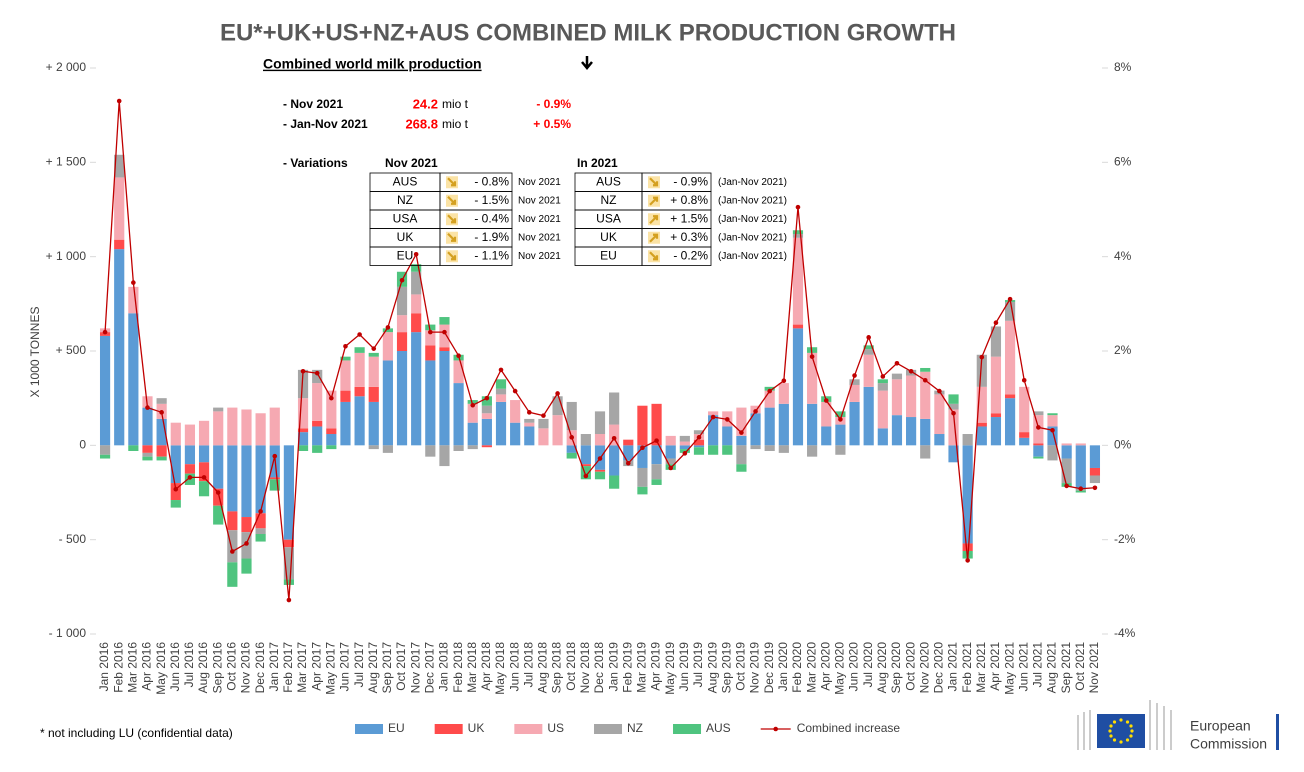 Image resolution: width=1304 pixels, height=772 pixels. Describe the element at coordinates (1125, 633) in the screenshot. I see `y2-tick-label: -4%` at that location.